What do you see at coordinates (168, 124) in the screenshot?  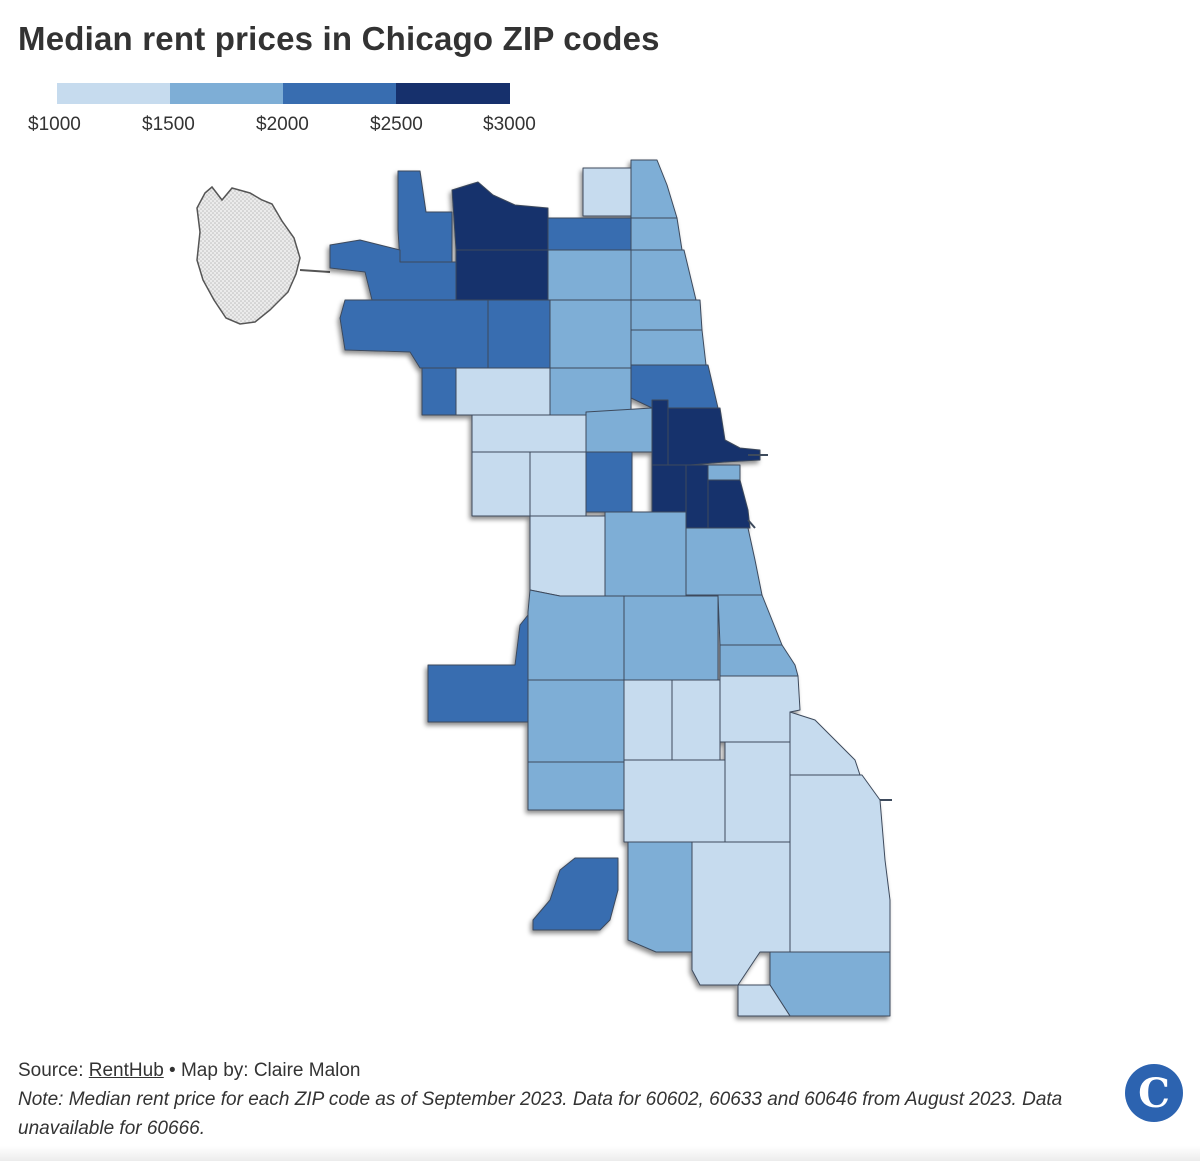 I see `legend-label-1500: $1500` at bounding box center [168, 124].